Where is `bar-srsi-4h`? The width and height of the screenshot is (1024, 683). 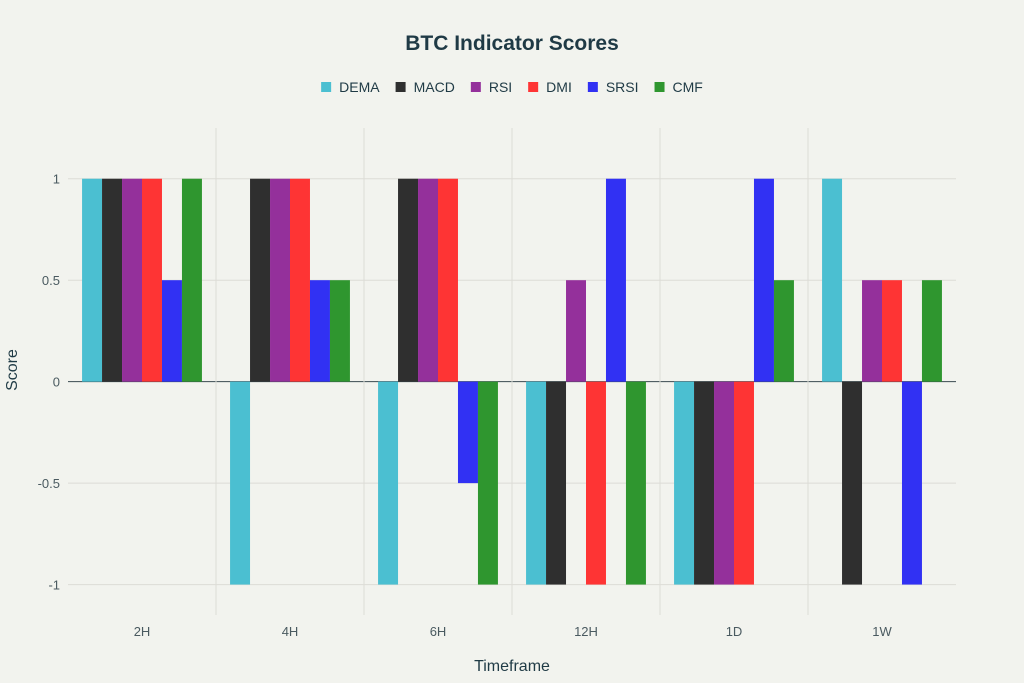
bar-srsi-4h is located at coordinates (319, 331).